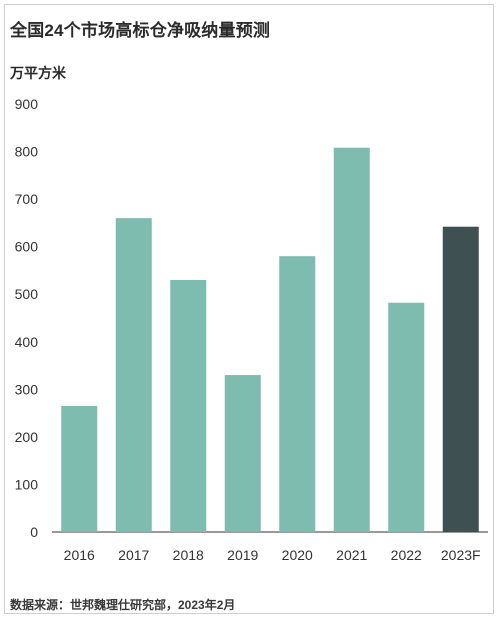 Image resolution: width=500 pixels, height=620 pixels. What do you see at coordinates (27, 389) in the screenshot?
I see `y-tick-label: 300` at bounding box center [27, 389].